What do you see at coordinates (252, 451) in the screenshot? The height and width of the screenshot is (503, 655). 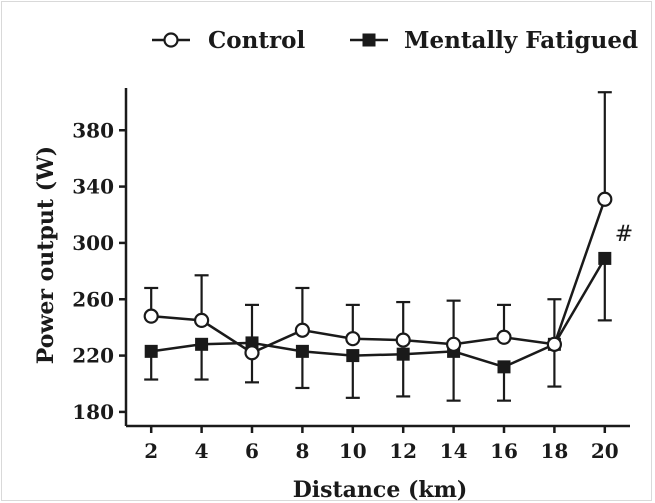 I see `x-tick-label: 6` at bounding box center [252, 451].